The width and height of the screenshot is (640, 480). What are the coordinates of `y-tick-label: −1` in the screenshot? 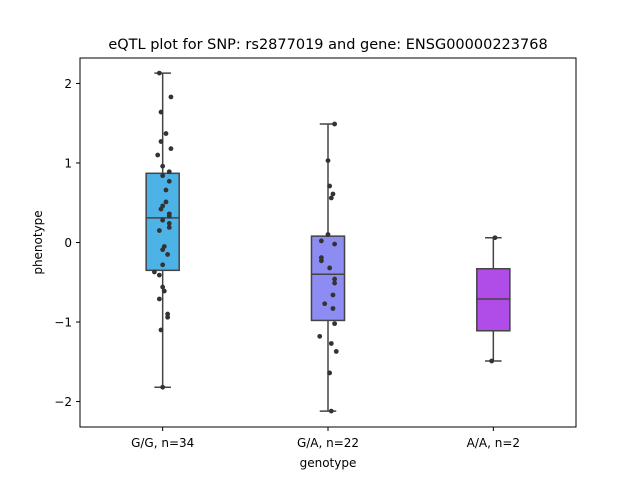 It's located at (63, 323).